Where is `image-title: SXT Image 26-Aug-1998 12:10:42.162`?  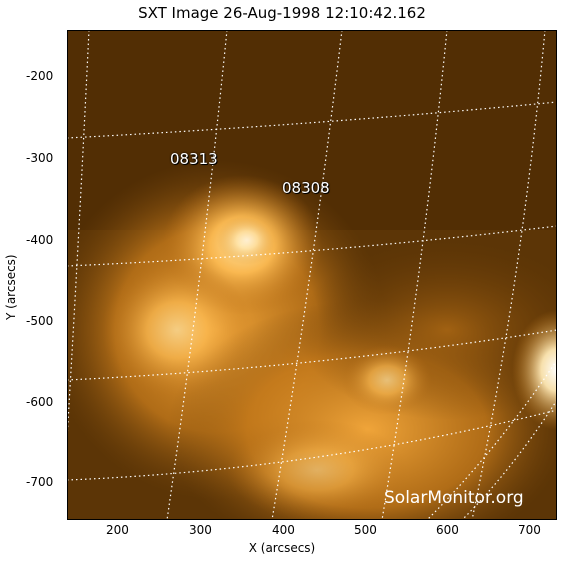
image-title: SXT Image 26-Aug-1998 12:10:42.162 is located at coordinates (282, 13).